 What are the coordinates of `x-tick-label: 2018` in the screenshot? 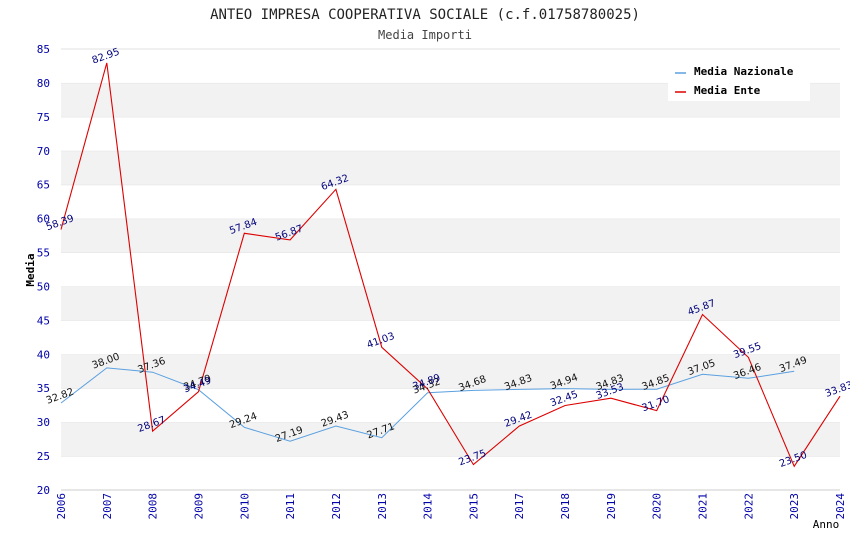 It's located at (565, 506).